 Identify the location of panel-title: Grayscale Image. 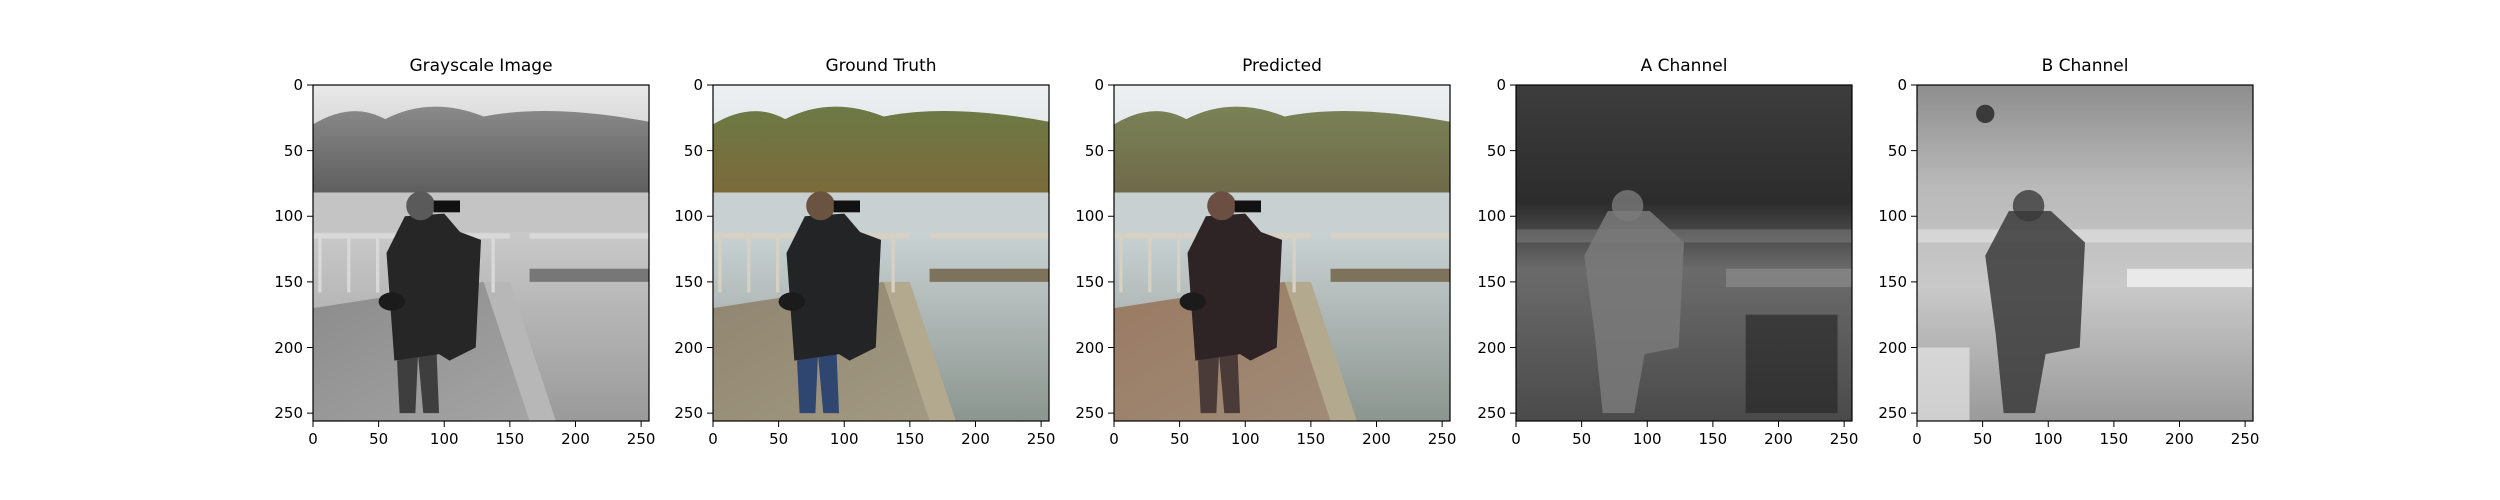
(481, 66).